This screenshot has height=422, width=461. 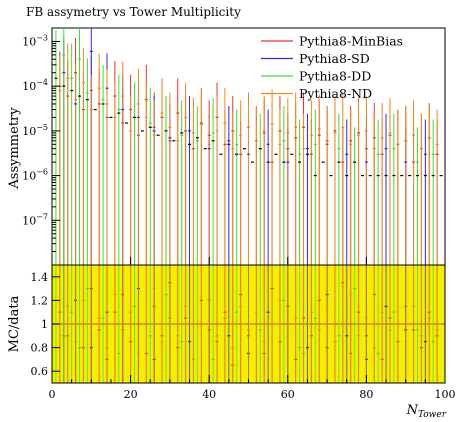 What do you see at coordinates (42, 216) in the screenshot?
I see `y-tick-exponent: −7` at bounding box center [42, 216].